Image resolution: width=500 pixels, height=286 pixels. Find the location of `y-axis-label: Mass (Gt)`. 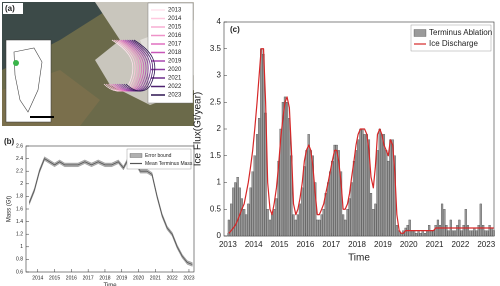

y-axis-label: Mass (Gt) is located at coordinates (10, 209).